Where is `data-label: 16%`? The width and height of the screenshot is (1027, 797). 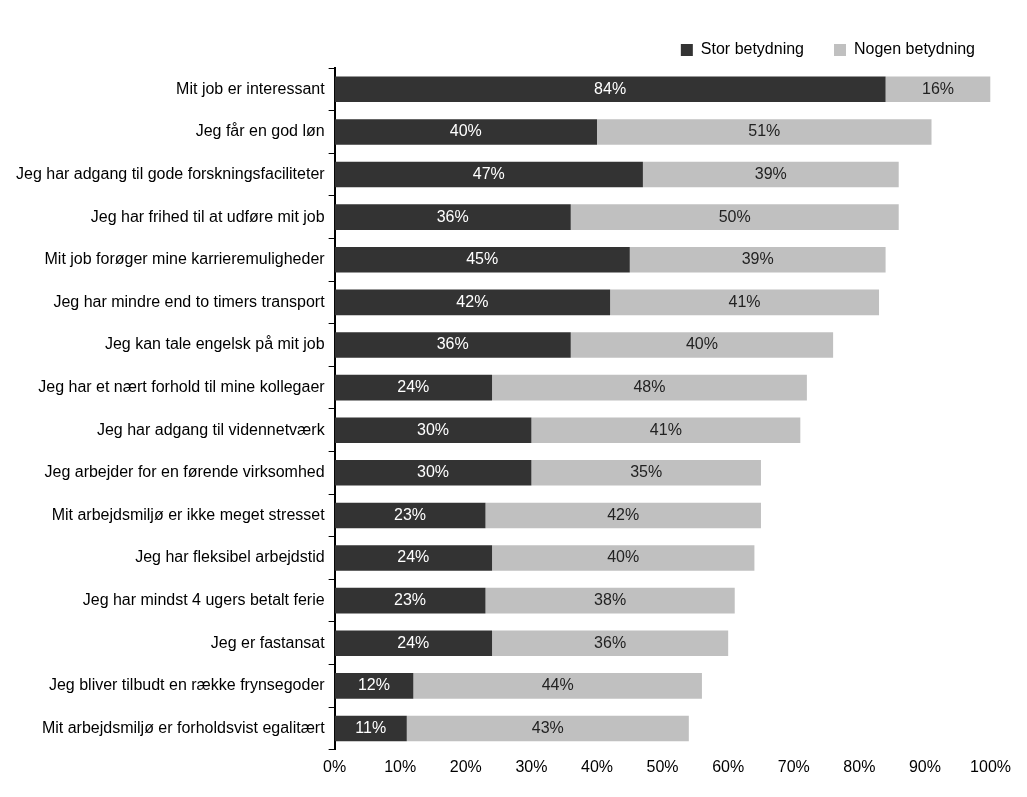 data-label: 16% is located at coordinates (938, 88).